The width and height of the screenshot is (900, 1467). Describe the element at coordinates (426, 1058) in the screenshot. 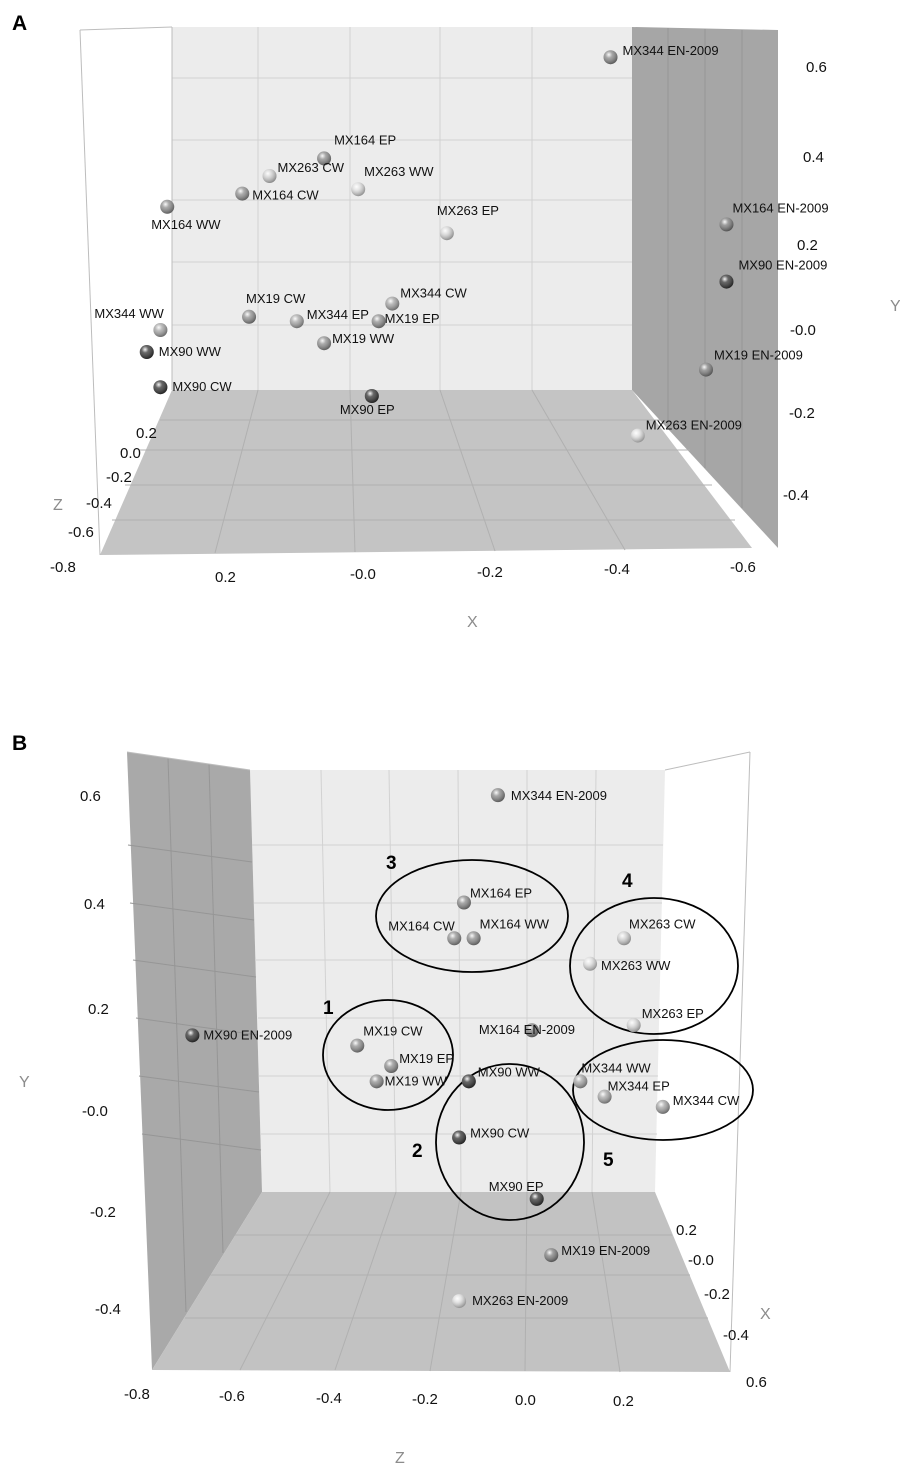

I see `data-point-label: MX19 EP` at that location.